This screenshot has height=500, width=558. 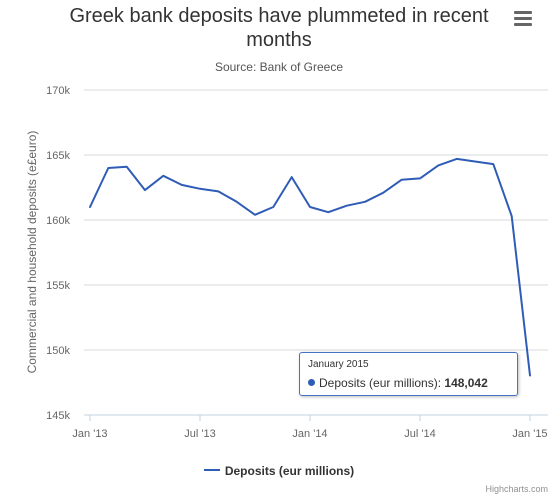 What do you see at coordinates (58, 351) in the screenshot?
I see `y-tick-label: 150k` at bounding box center [58, 351].